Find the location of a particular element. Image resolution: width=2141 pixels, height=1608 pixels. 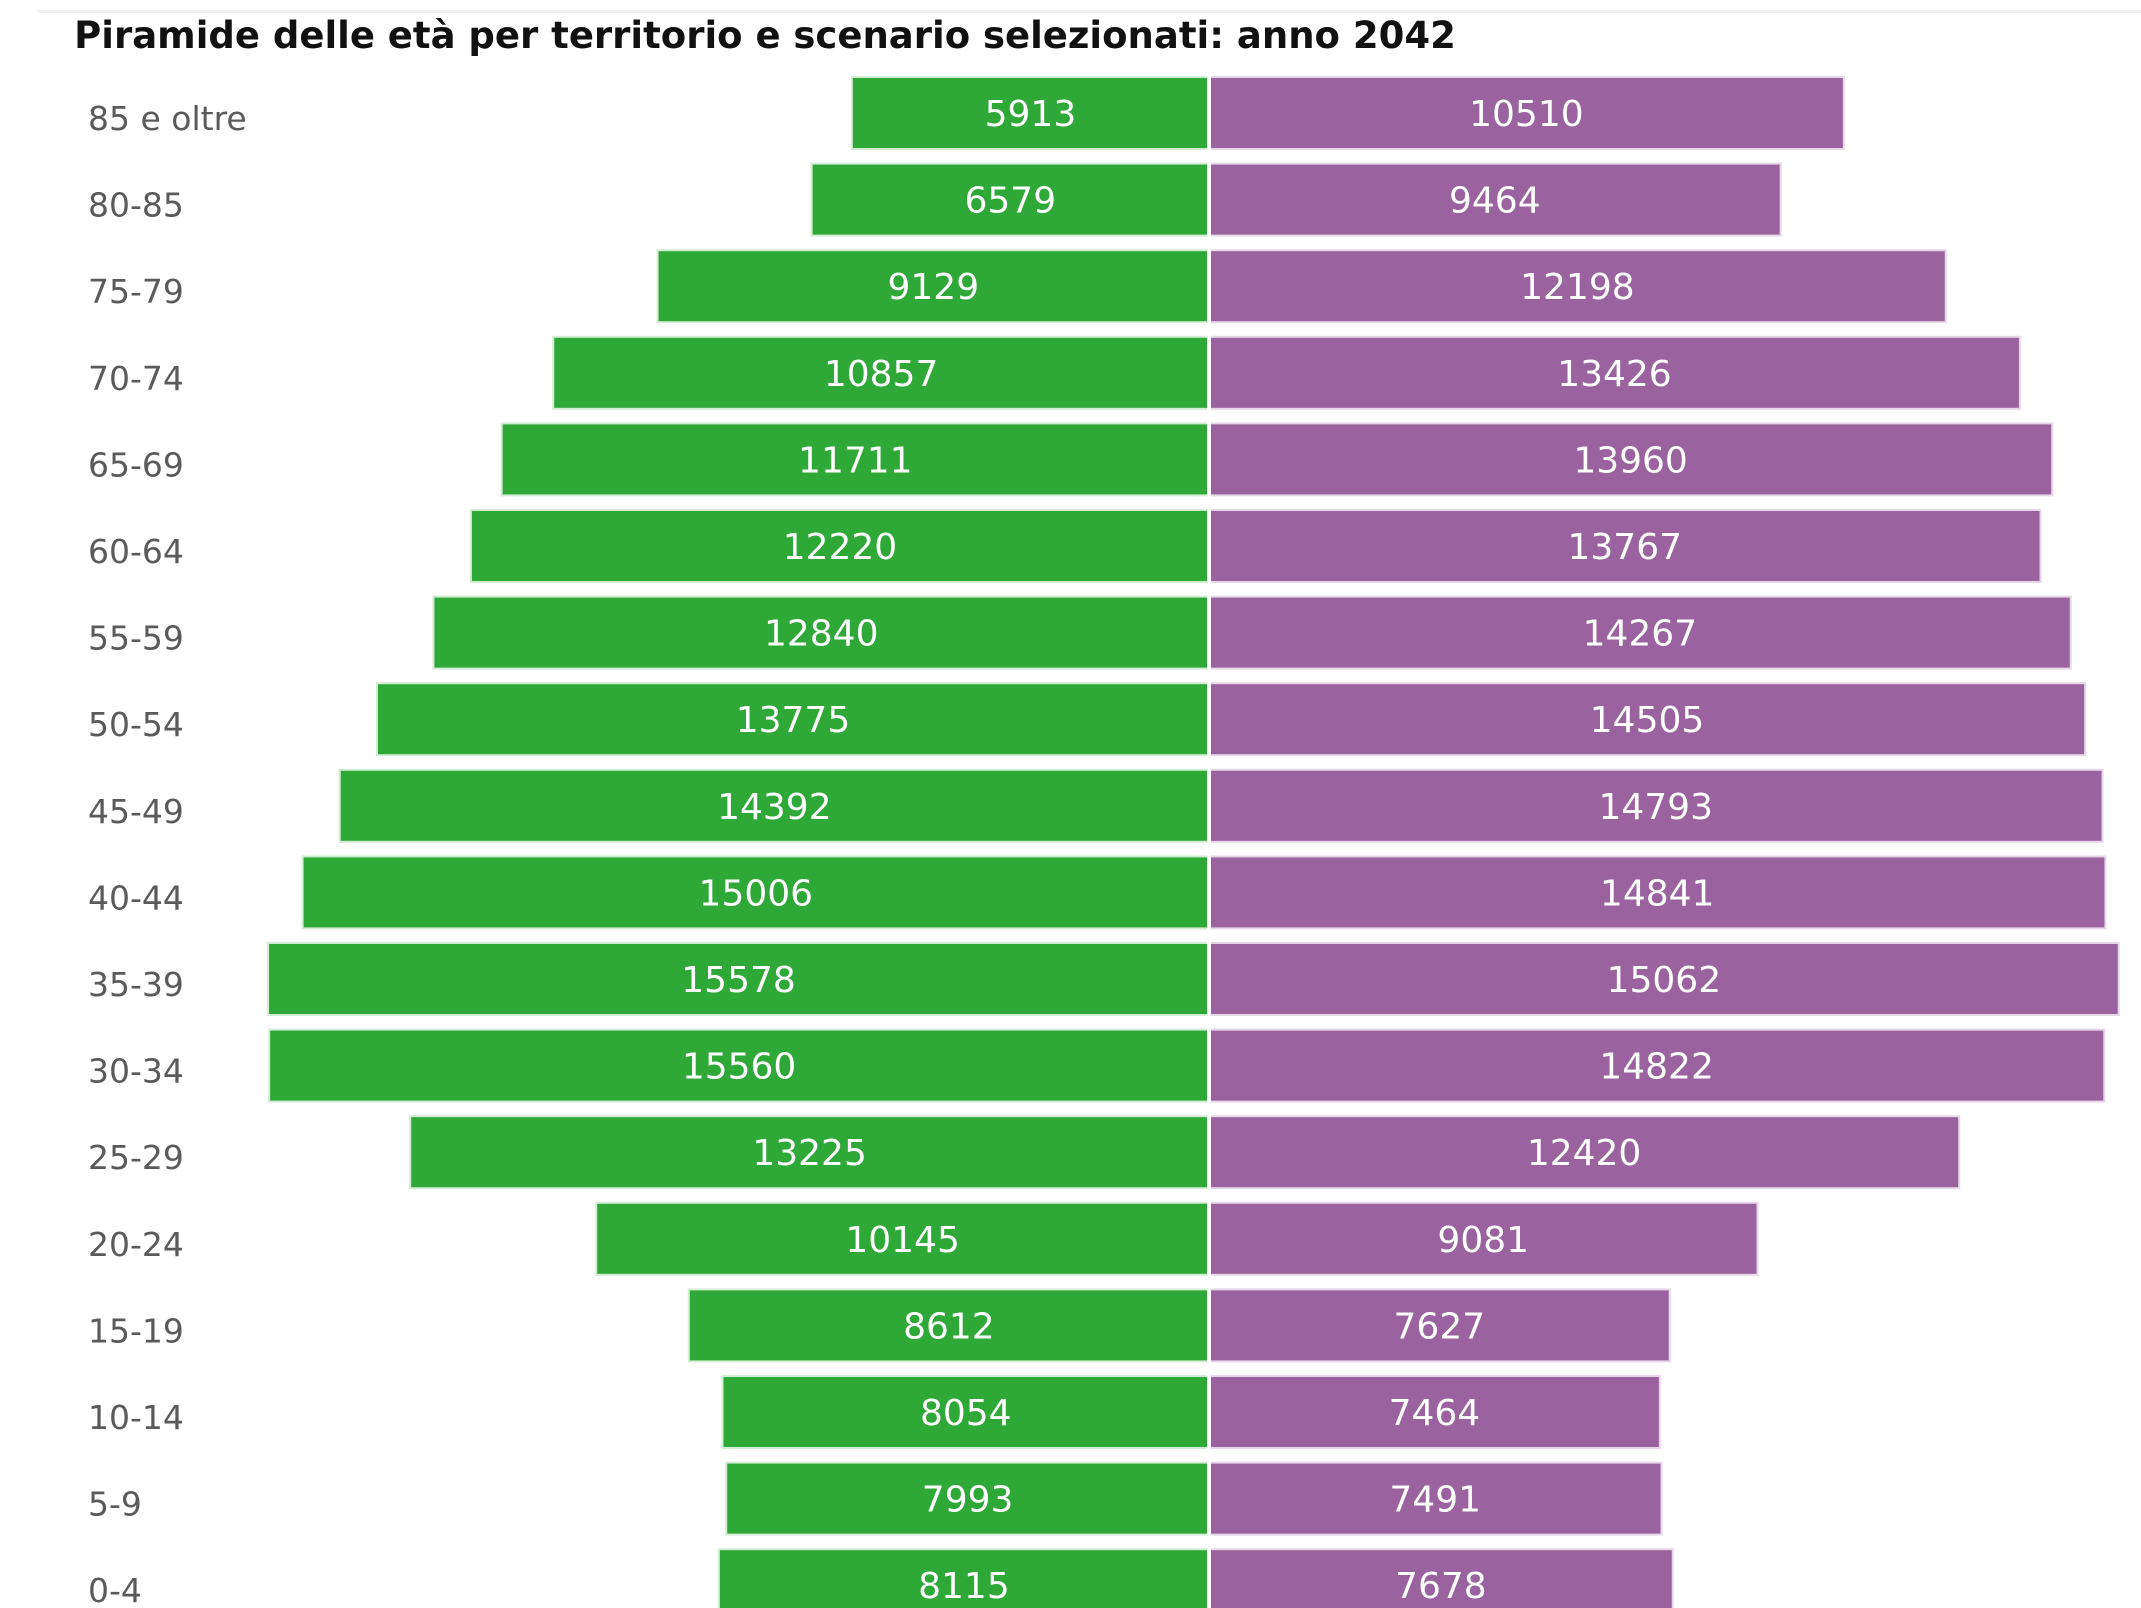

age-label: 25-29 is located at coordinates (136, 1157).